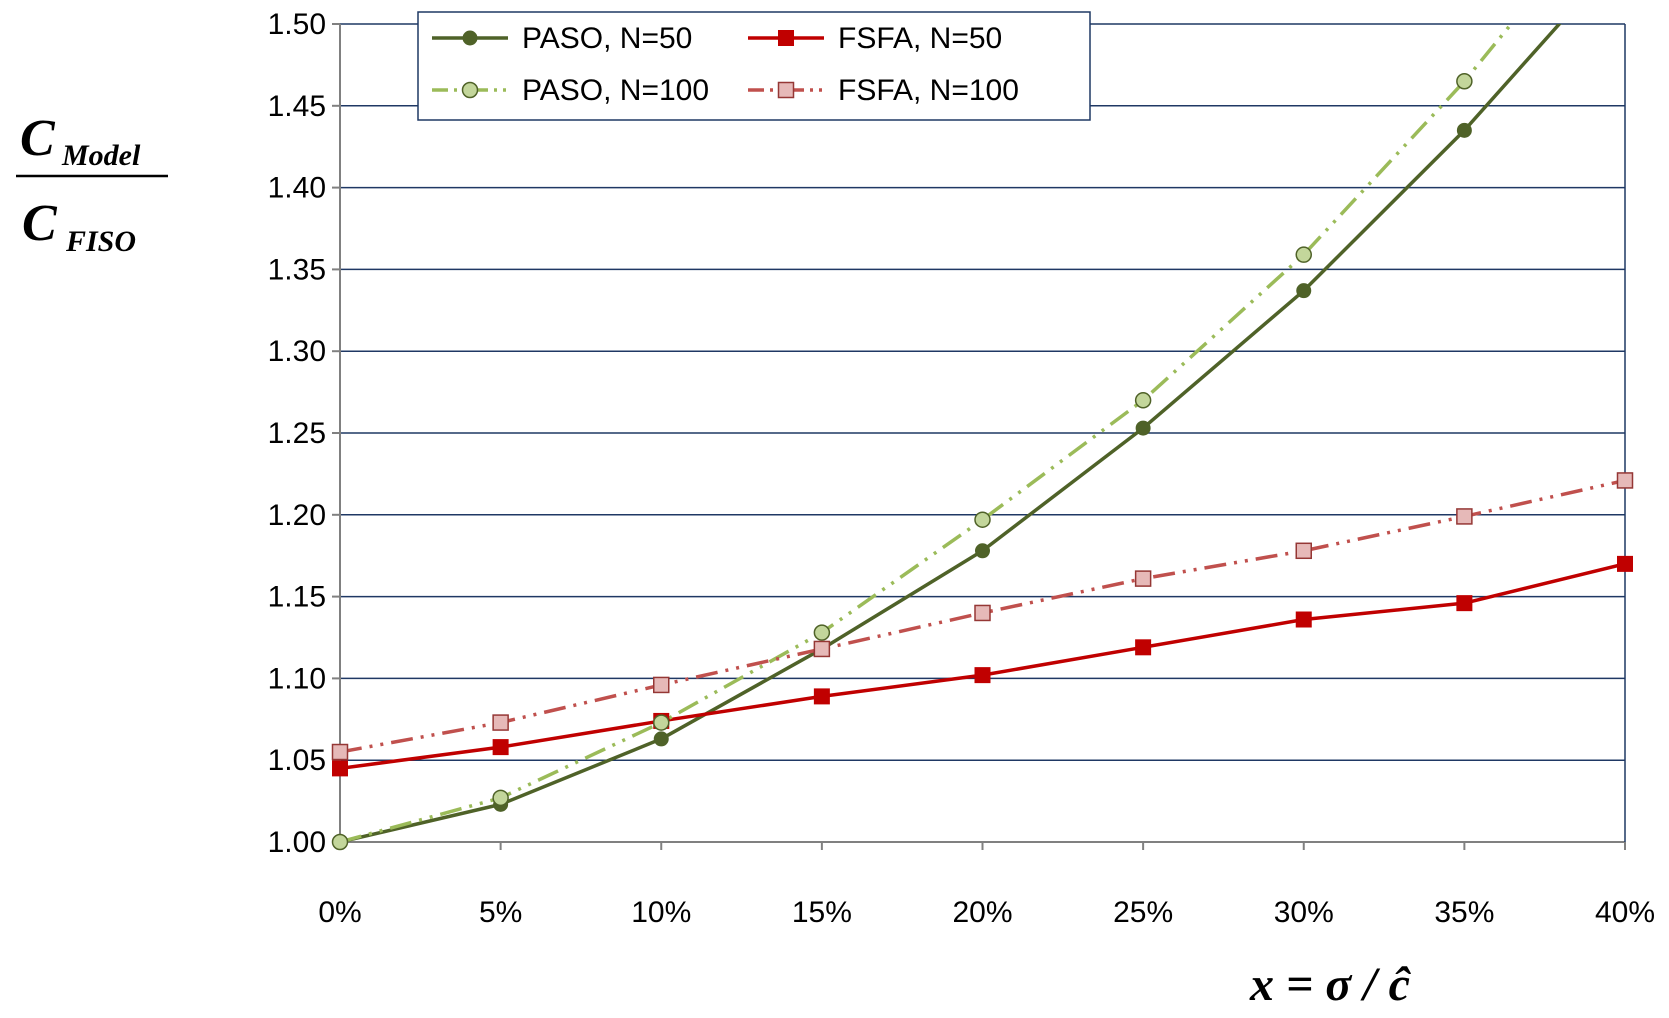 Image resolution: width=1669 pixels, height=1018 pixels. What do you see at coordinates (615, 90) in the screenshot?
I see `legend-label-paso-n-100: PASO, N=100` at bounding box center [615, 90].